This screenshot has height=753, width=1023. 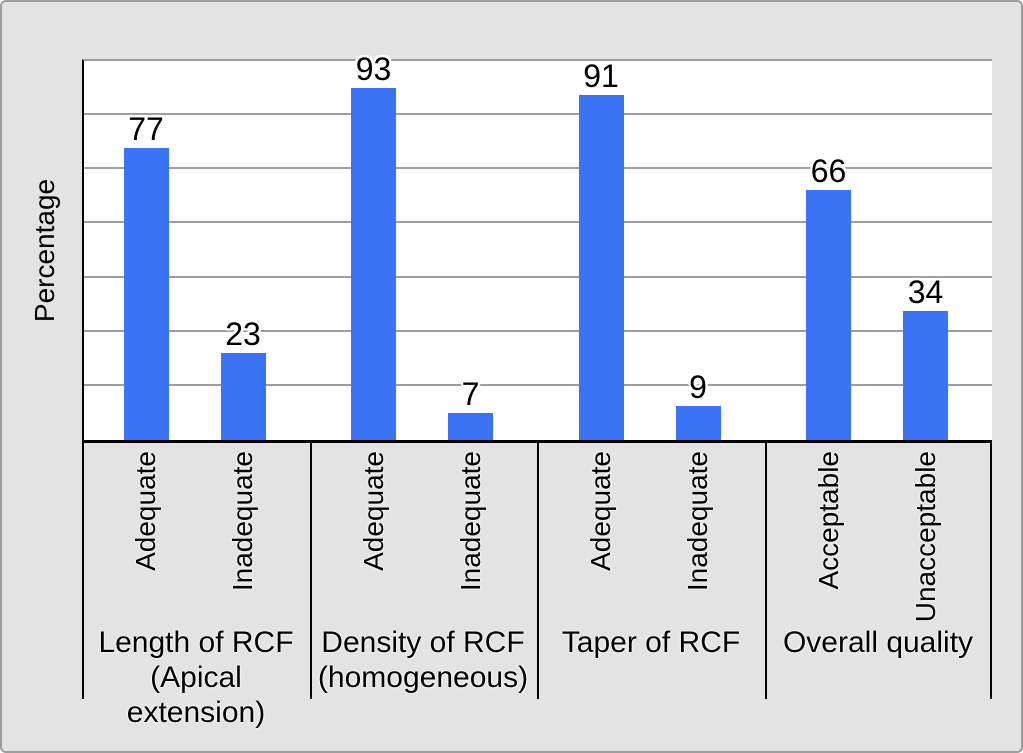 What do you see at coordinates (828, 170) in the screenshot?
I see `bar-value-label: 66` at bounding box center [828, 170].